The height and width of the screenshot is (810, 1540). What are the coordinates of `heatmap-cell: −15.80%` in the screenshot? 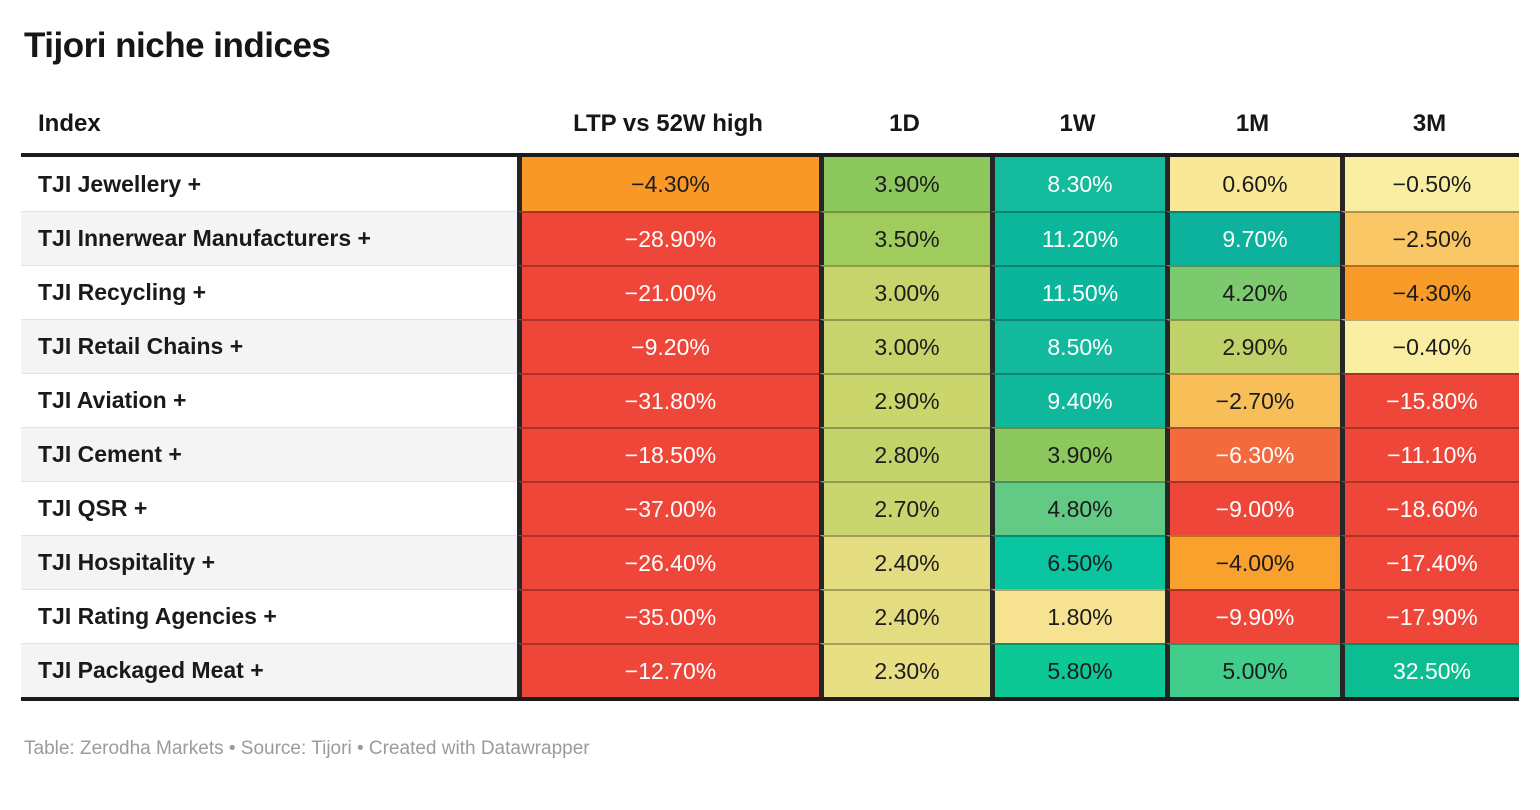 It's located at (1429, 400).